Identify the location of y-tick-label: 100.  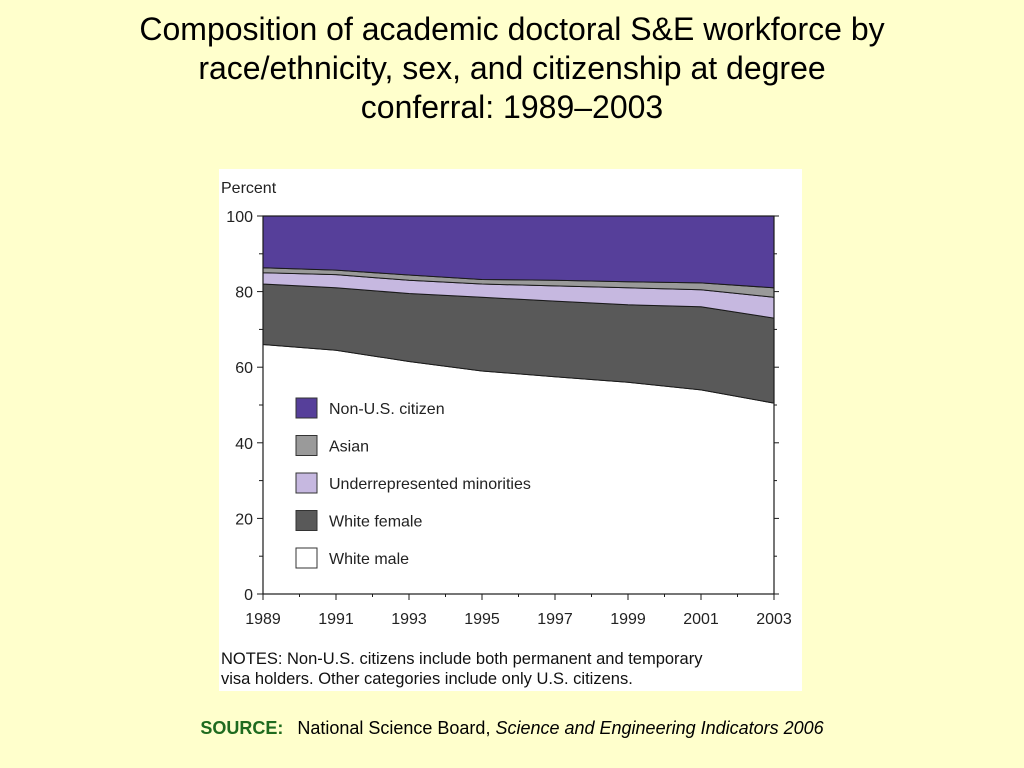
(239, 217).